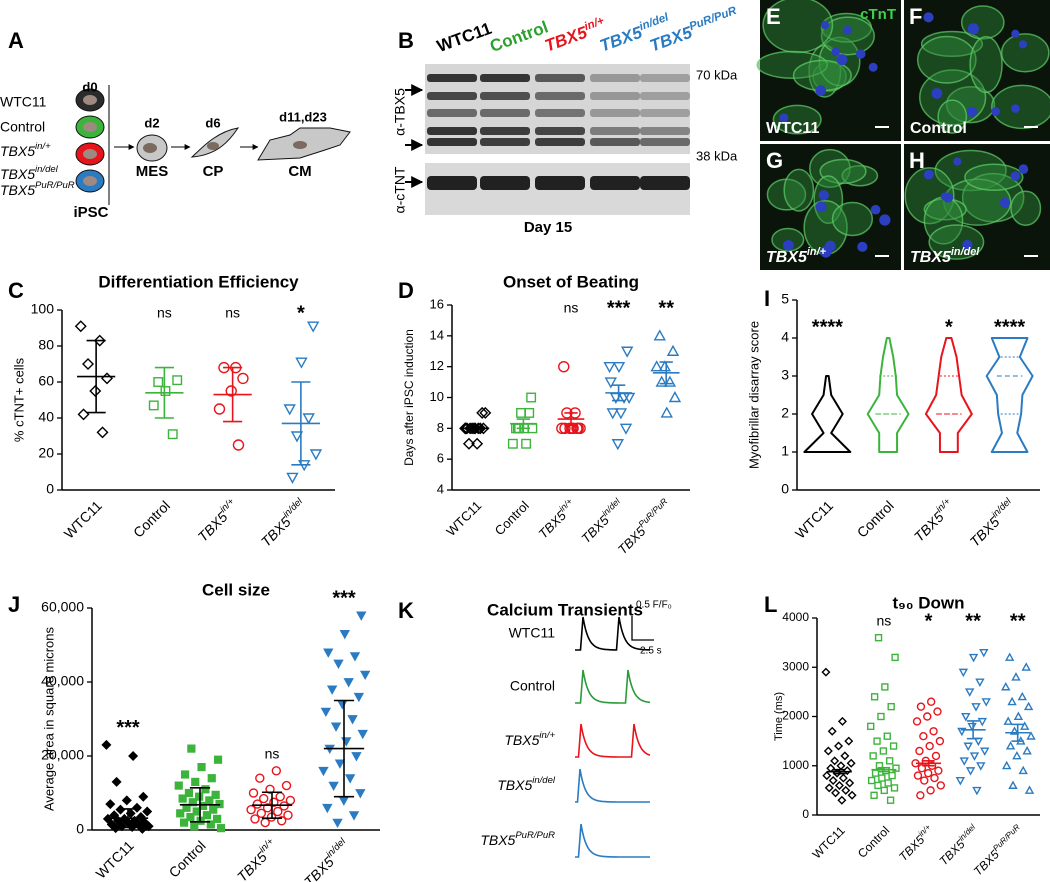 The image size is (1050, 882). I want to click on panel-letter: E, so click(773, 16).